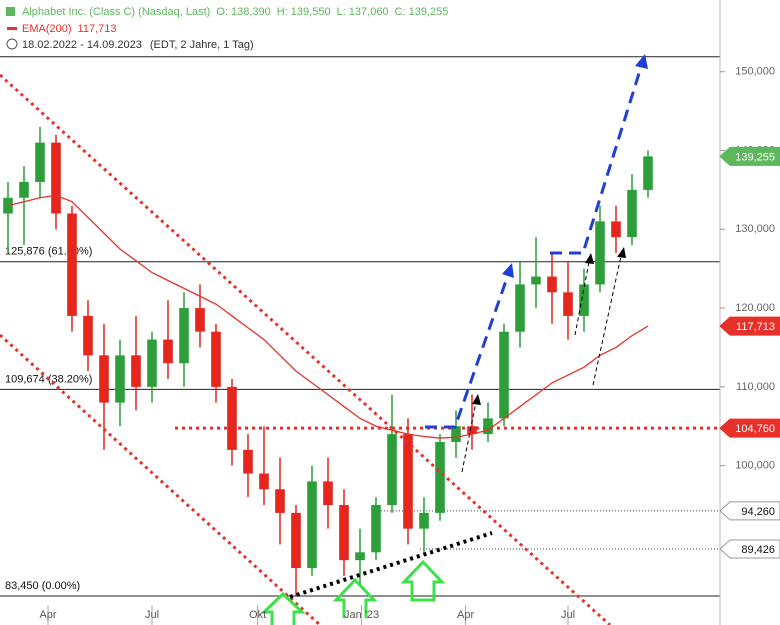 Image resolution: width=780 pixels, height=625 pixels. I want to click on x-tick-label: Jan '23, so click(361, 615).